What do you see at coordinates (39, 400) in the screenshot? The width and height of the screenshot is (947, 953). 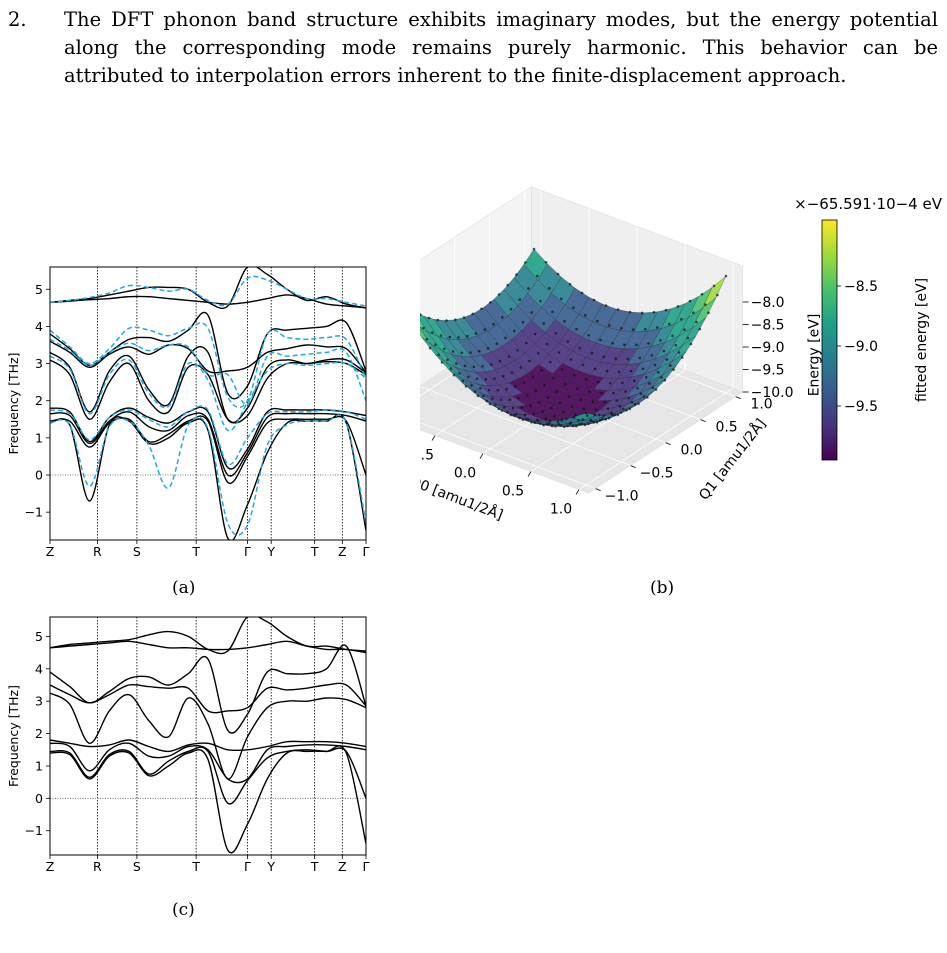 I see `y-tick-label: 2` at bounding box center [39, 400].